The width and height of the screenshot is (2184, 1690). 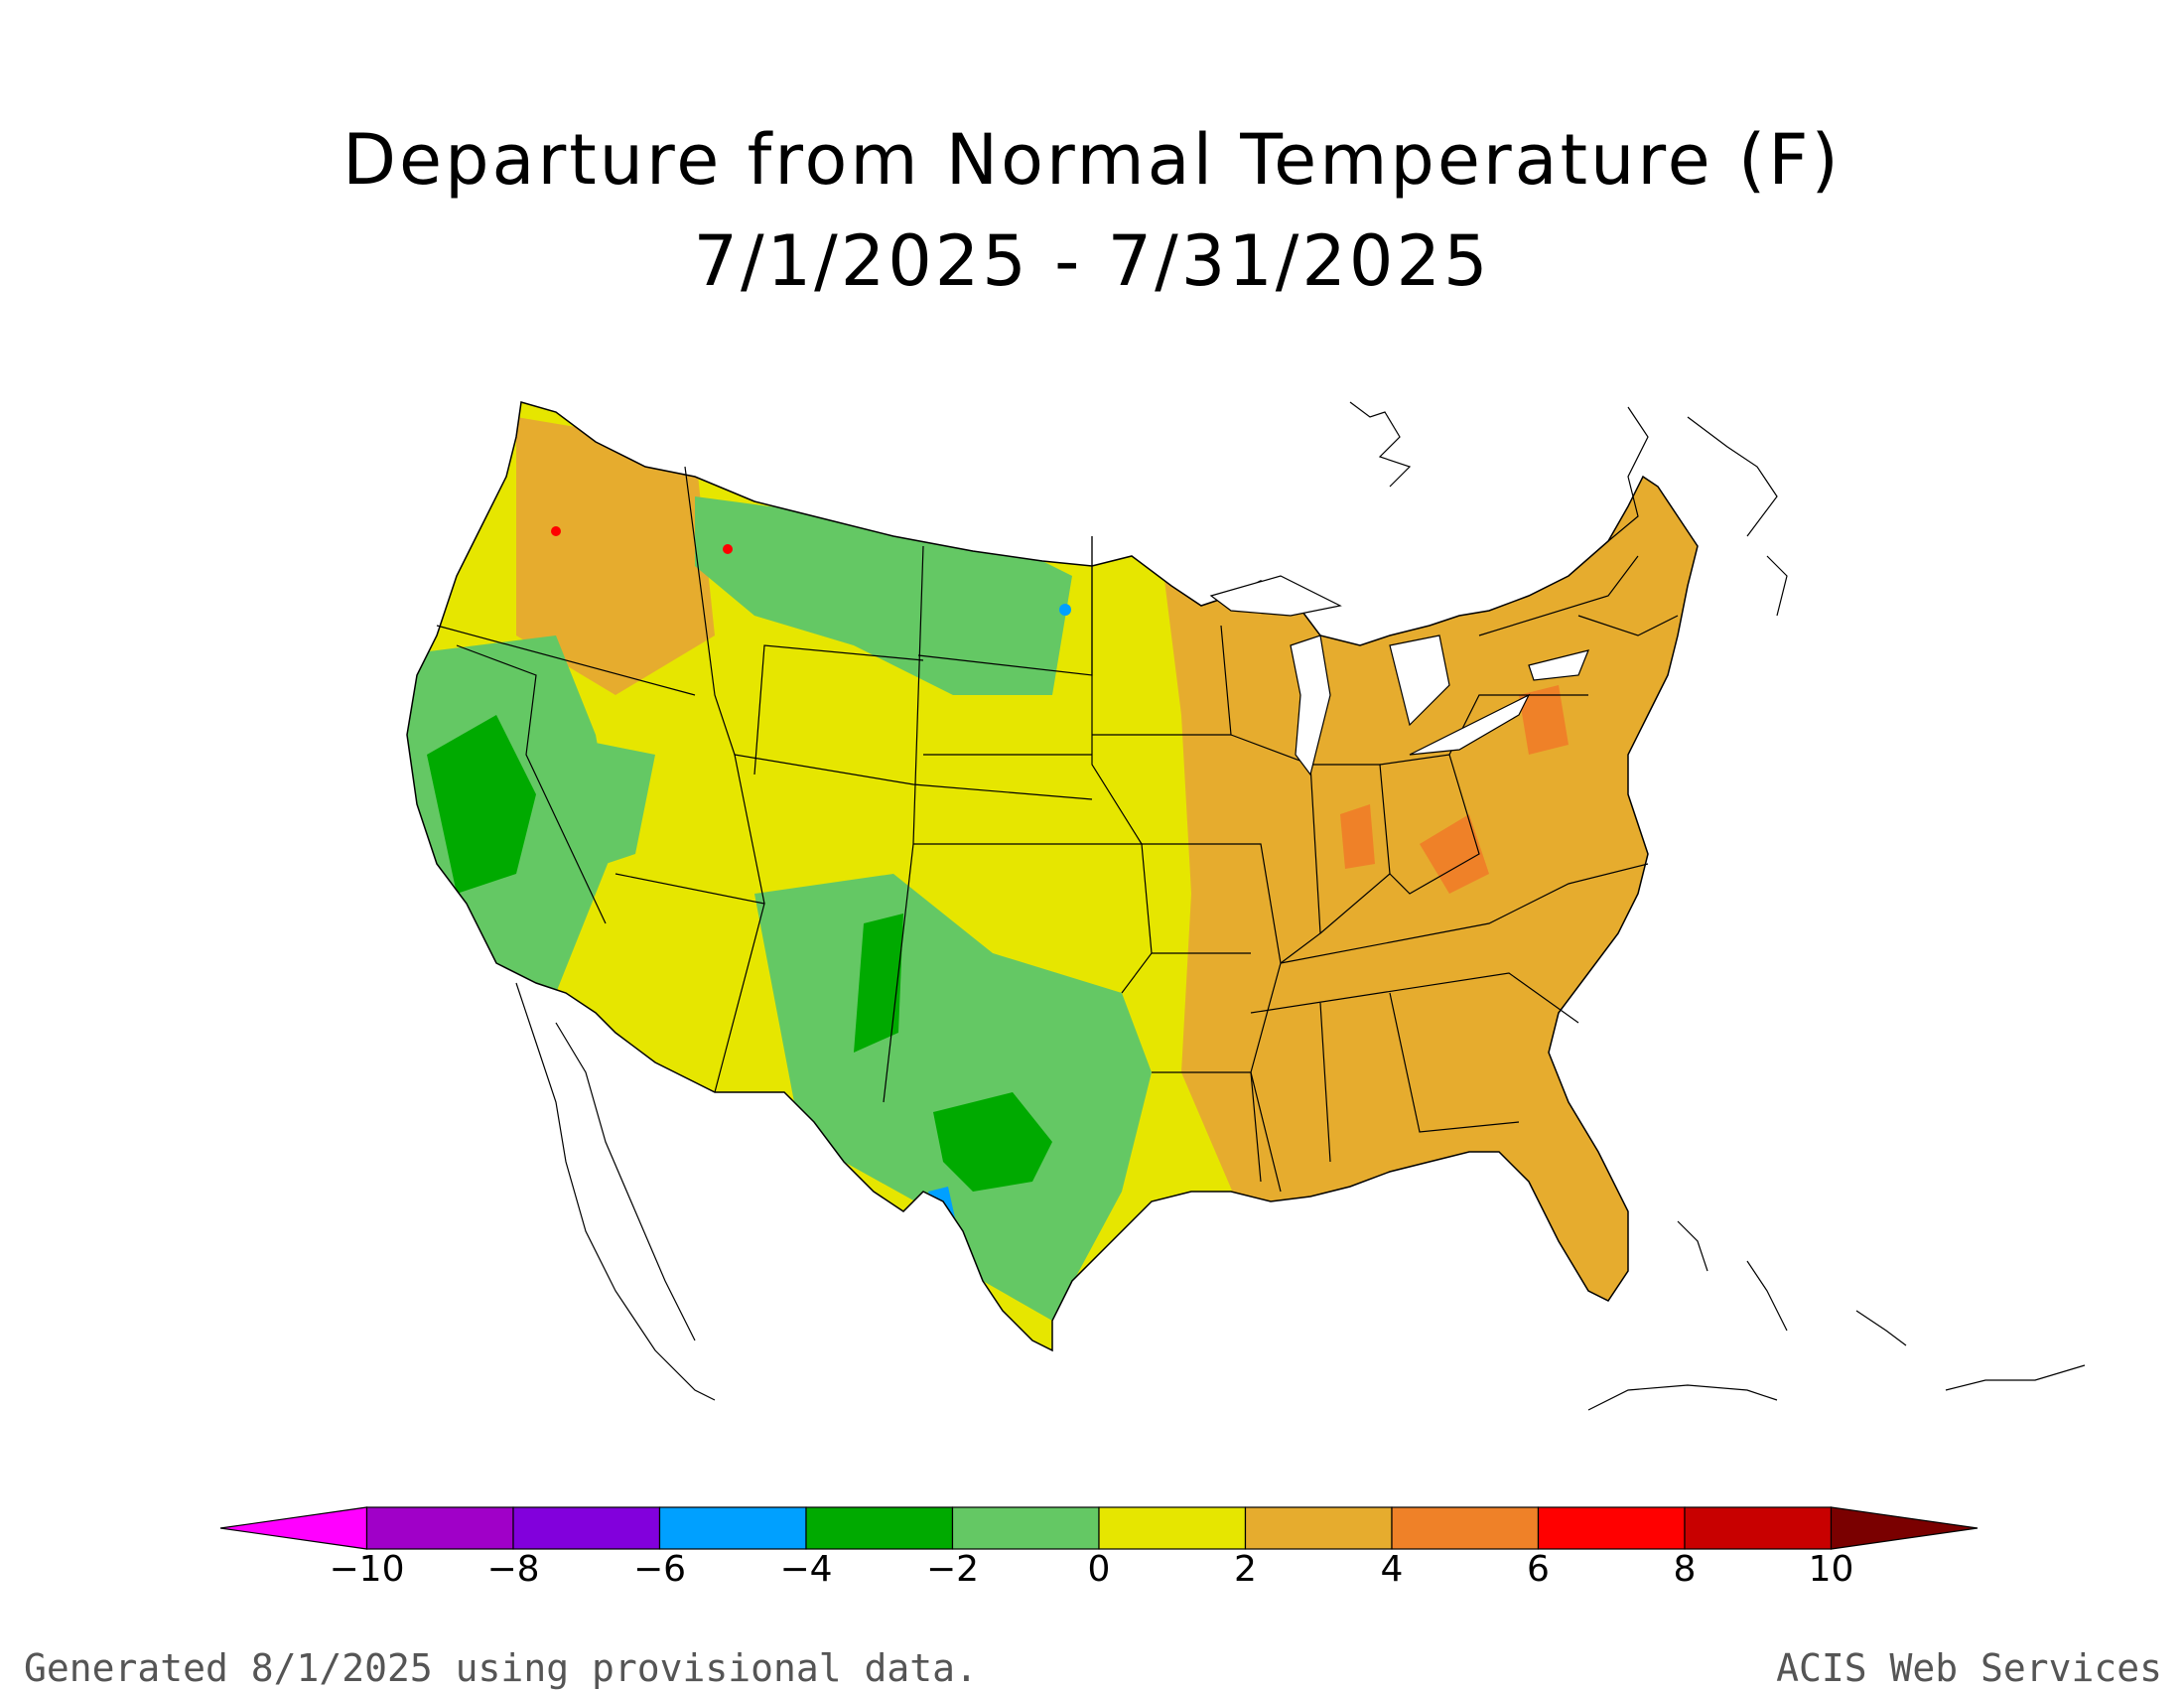 I want to click on colorbar-tick-label: 2, so click(x=1245, y=1569).